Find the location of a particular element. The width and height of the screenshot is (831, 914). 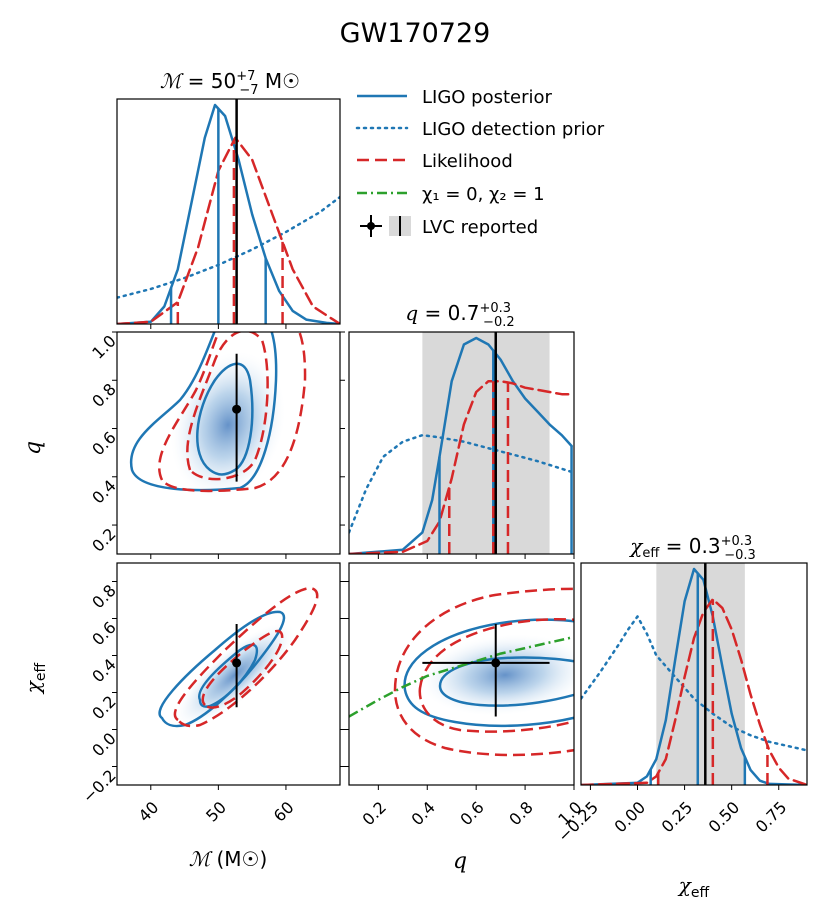

legend-prior-label: LIGO detection prior is located at coordinates (513, 129).